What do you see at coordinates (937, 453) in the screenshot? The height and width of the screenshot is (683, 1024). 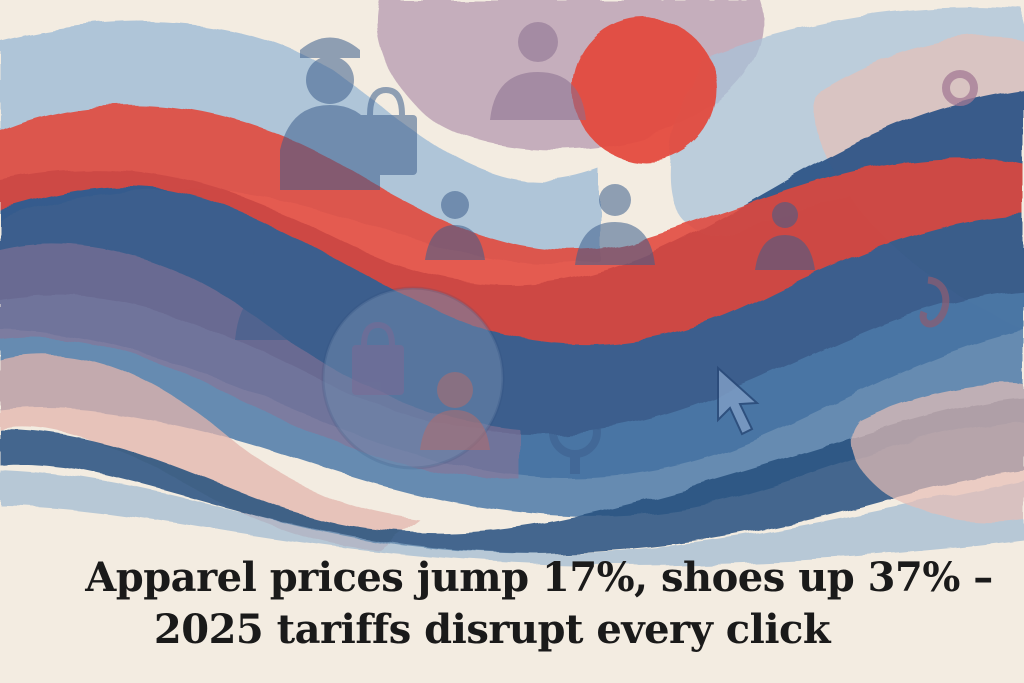 I see `pink-blob-bottom-right` at bounding box center [937, 453].